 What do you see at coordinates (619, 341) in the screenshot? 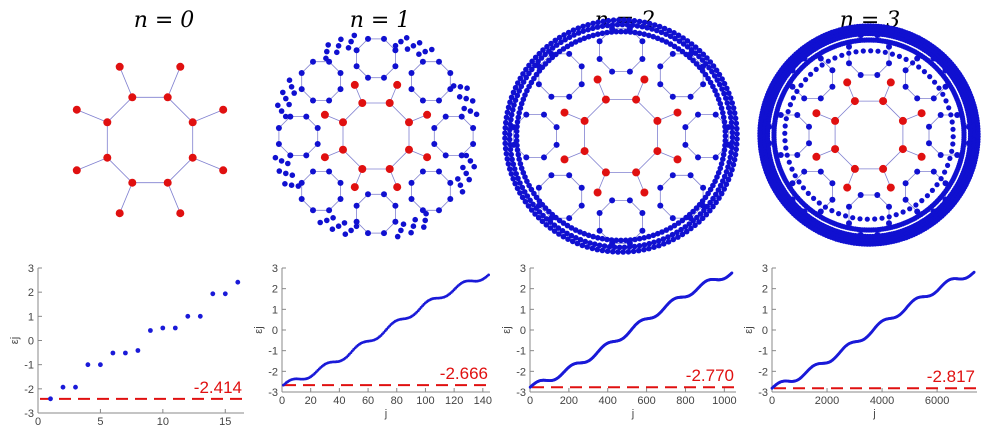
I see `spectrum-plot-2: -3 -2 -1 0 1 2 3 0 200 400 600 800 1000 j εj -2.770` at bounding box center [619, 341].